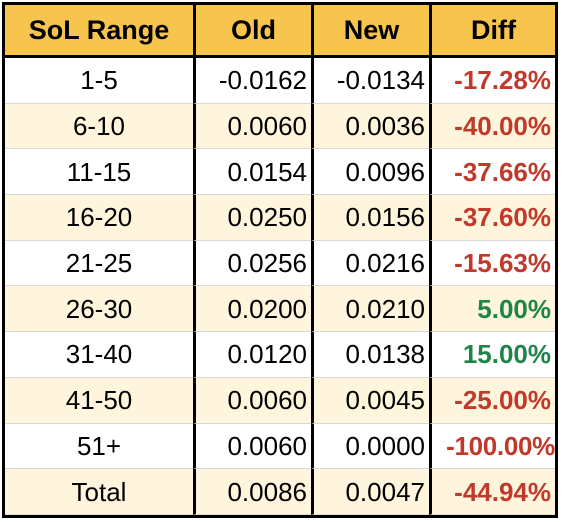 Image resolution: width=562 pixels, height=522 pixels. I want to click on table-row: 21-25 0.0256 0.0216 -15.63%, so click(280, 263).